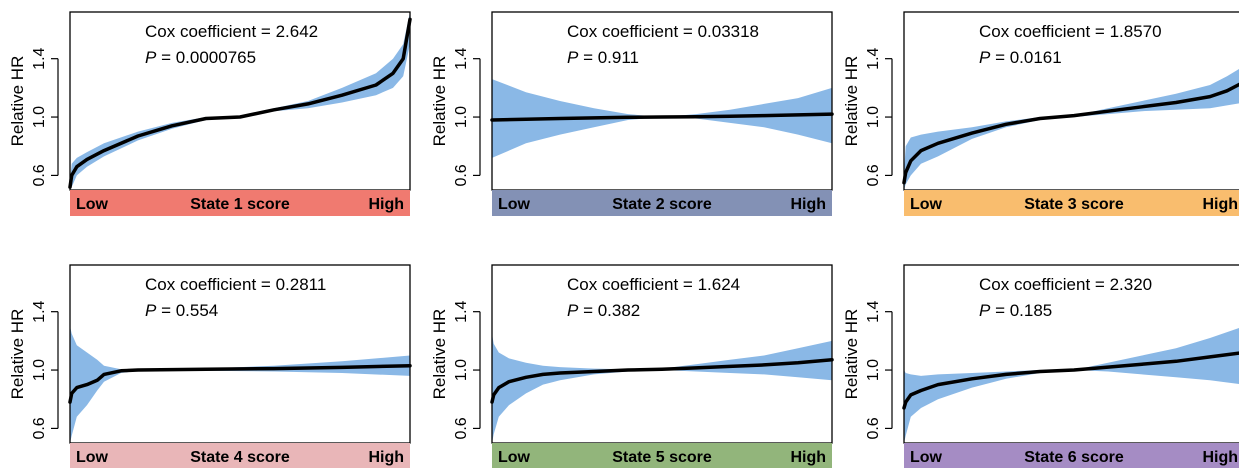  What do you see at coordinates (1025, 57) in the screenshot?
I see `p-value: = 0.0161` at bounding box center [1025, 57].